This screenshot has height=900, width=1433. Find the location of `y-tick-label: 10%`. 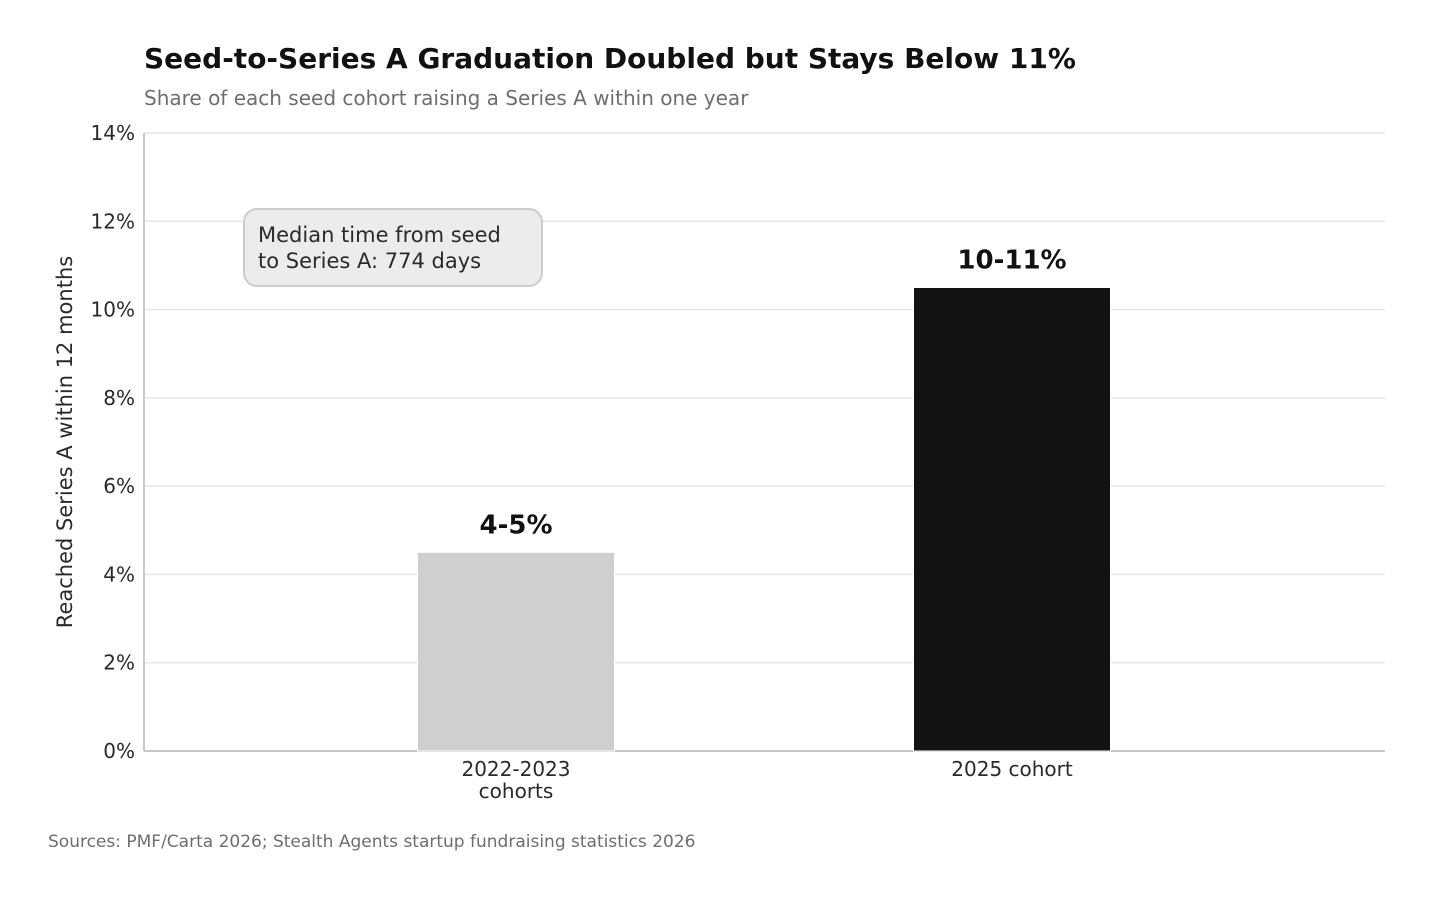

y-tick-label: 10% is located at coordinates (113, 310).